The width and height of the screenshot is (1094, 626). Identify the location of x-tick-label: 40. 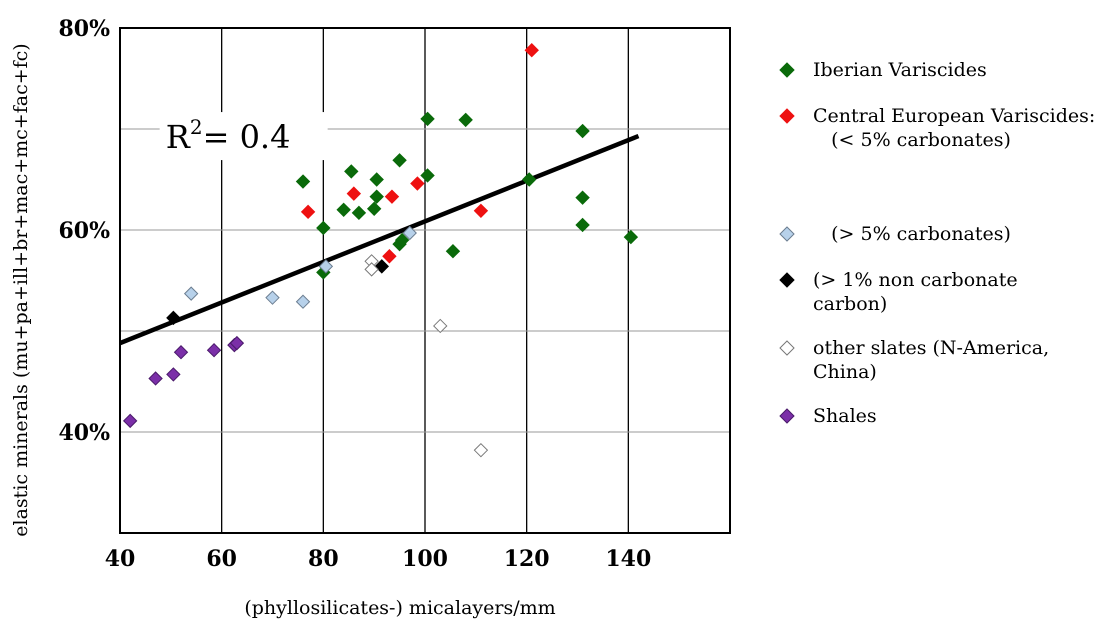
(120, 559).